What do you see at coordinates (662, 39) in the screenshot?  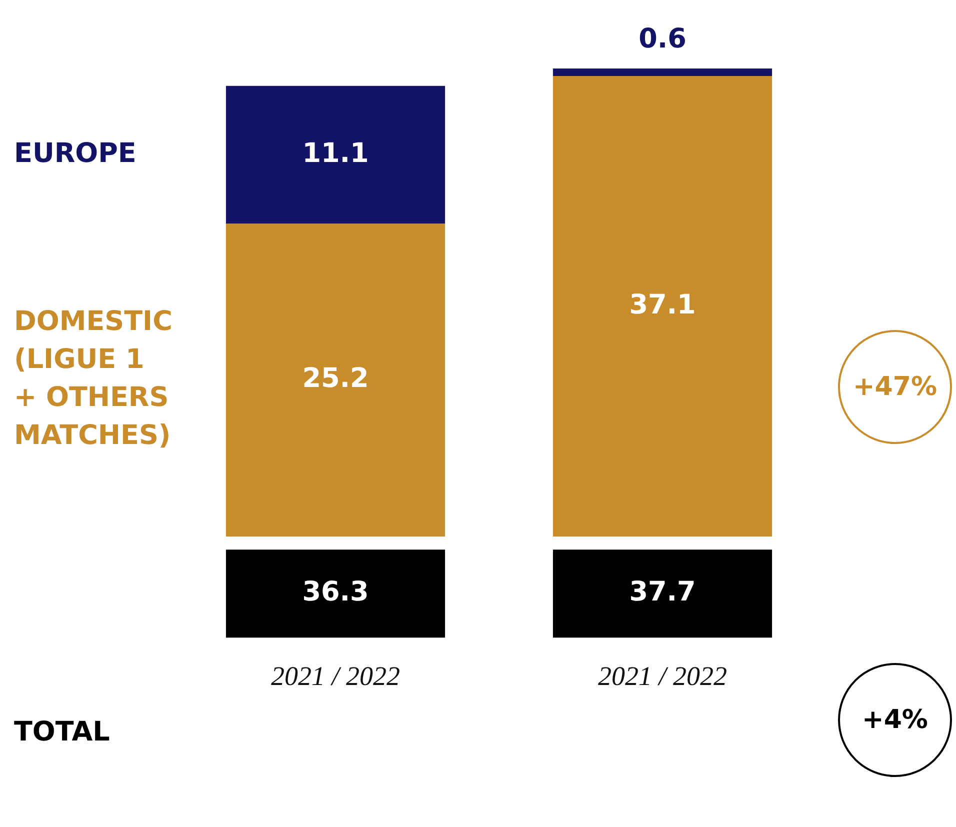 I see `data-label: 0.6` at bounding box center [662, 39].